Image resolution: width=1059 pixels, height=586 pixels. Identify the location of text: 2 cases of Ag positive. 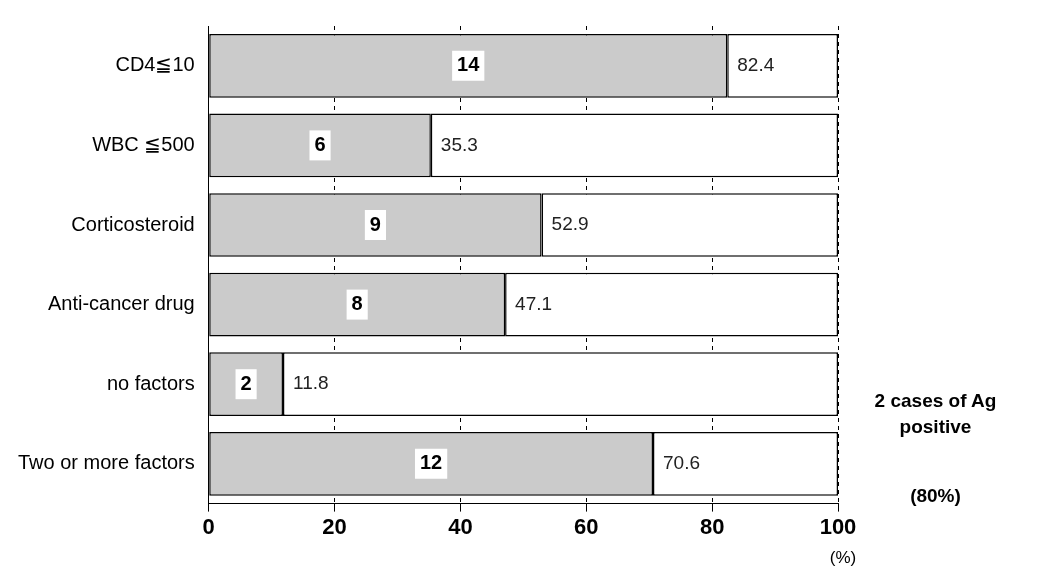
(935, 414).